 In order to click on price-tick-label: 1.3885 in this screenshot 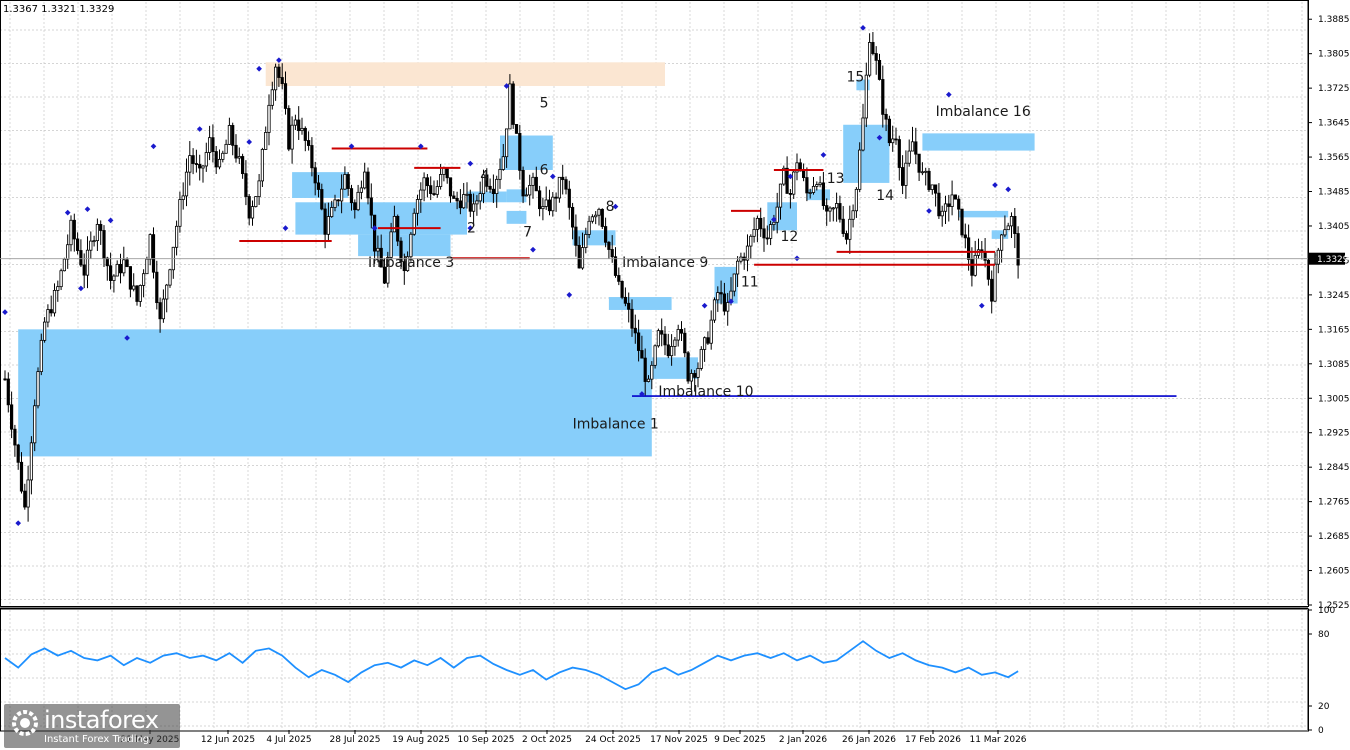, I will do `click(1334, 20)`.